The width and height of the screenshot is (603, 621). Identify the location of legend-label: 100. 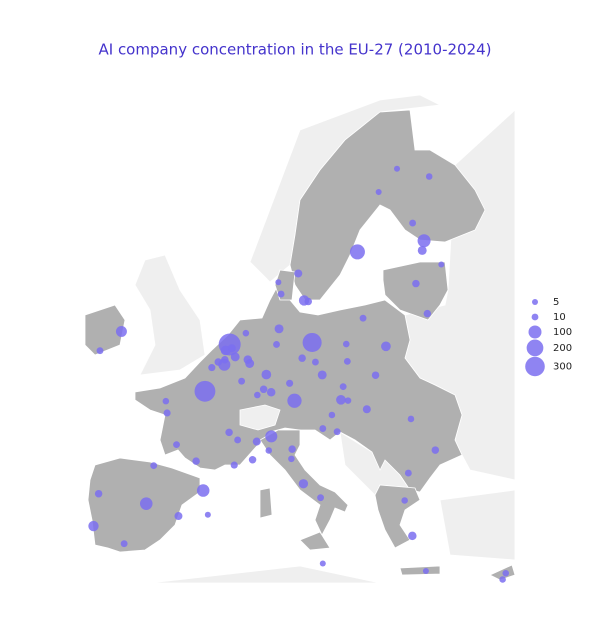
(562, 332).